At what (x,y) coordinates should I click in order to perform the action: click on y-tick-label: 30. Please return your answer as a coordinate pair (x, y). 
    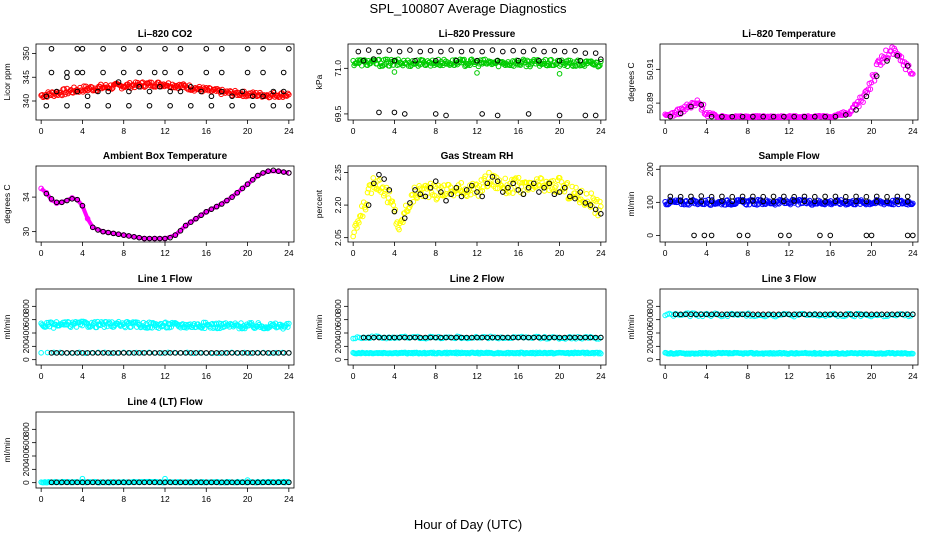
    Looking at the image, I should click on (26, 232).